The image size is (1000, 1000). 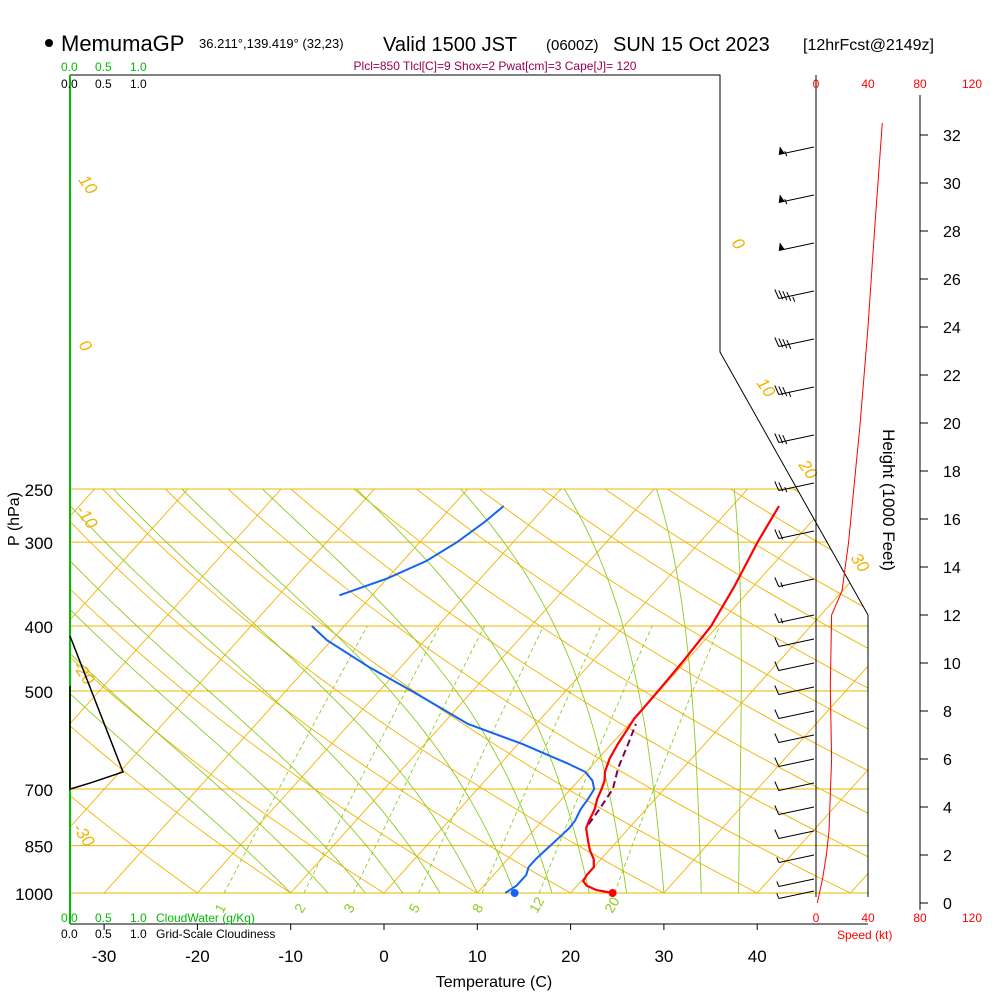 I want to click on height-tick-label: 16, so click(x=952, y=520).